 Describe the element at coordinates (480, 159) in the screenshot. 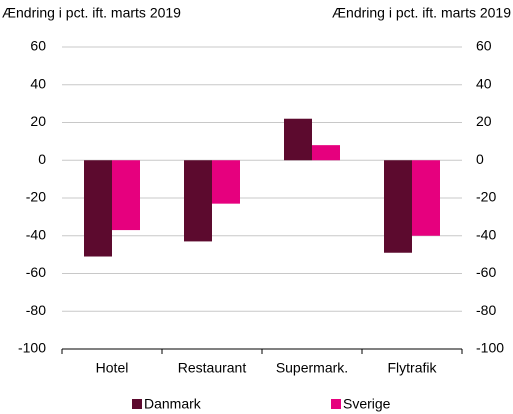

I see `y2-tick-label: 0` at that location.